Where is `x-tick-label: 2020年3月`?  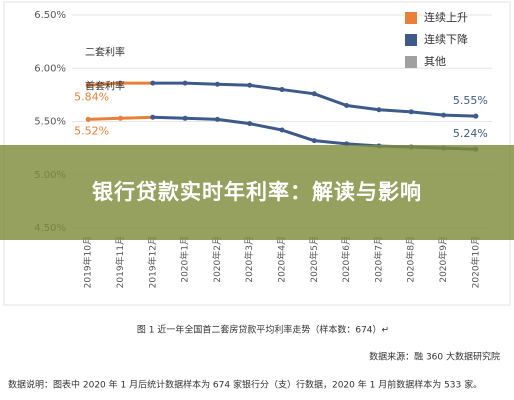
x-tick-label: 2020年3月 is located at coordinates (249, 259).